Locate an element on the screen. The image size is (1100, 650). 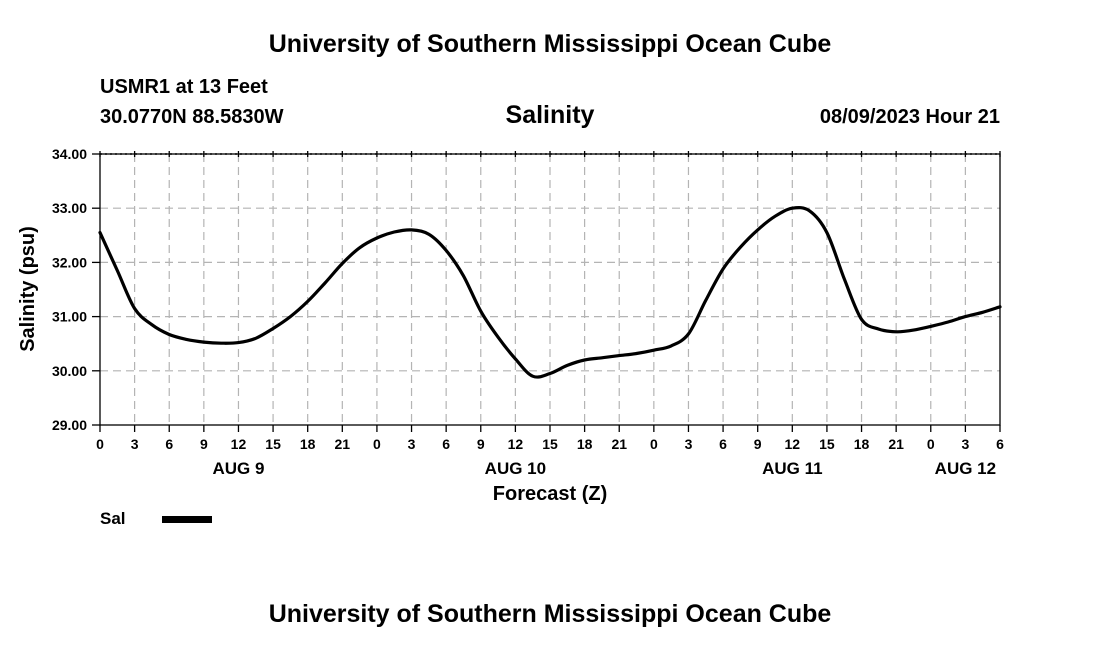
chart-title: Salinity is located at coordinates (550, 115).